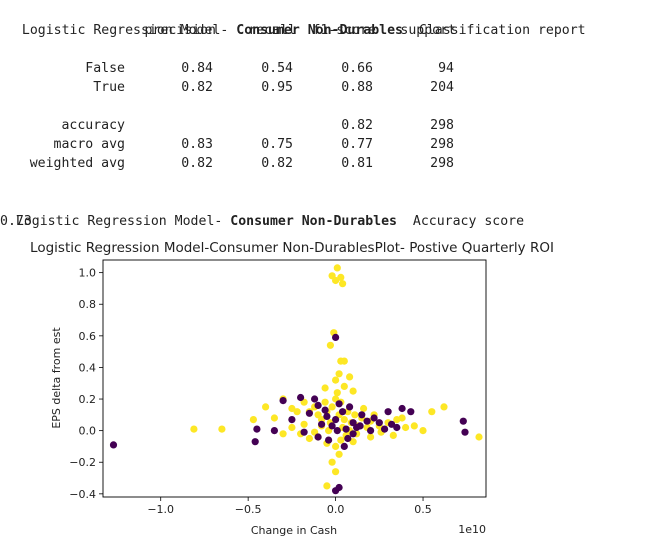 The height and width of the screenshot is (552, 672). I want to click on row-label: accuracy, so click(93, 125).